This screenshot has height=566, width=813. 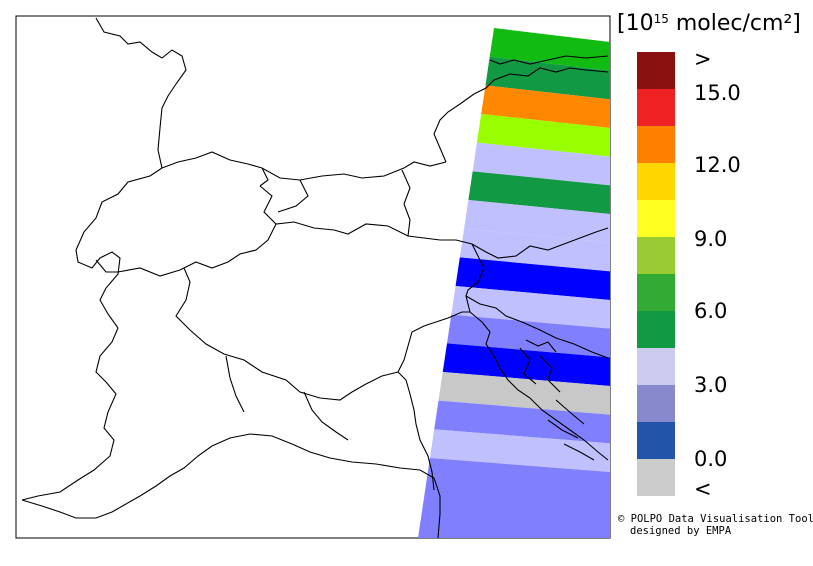 I want to click on legend-label-6: 6.0, so click(x=710, y=311).